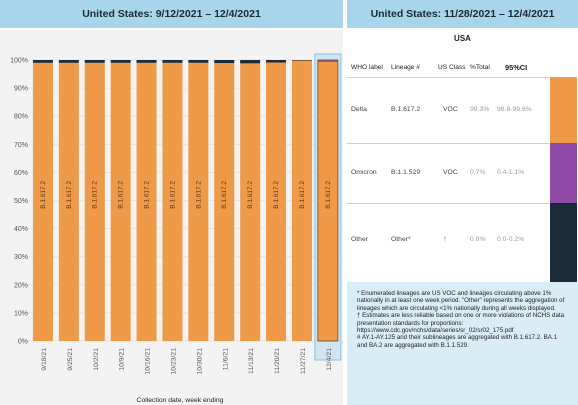  What do you see at coordinates (367, 67) in the screenshot?
I see `col-header-who: WHO label` at bounding box center [367, 67].